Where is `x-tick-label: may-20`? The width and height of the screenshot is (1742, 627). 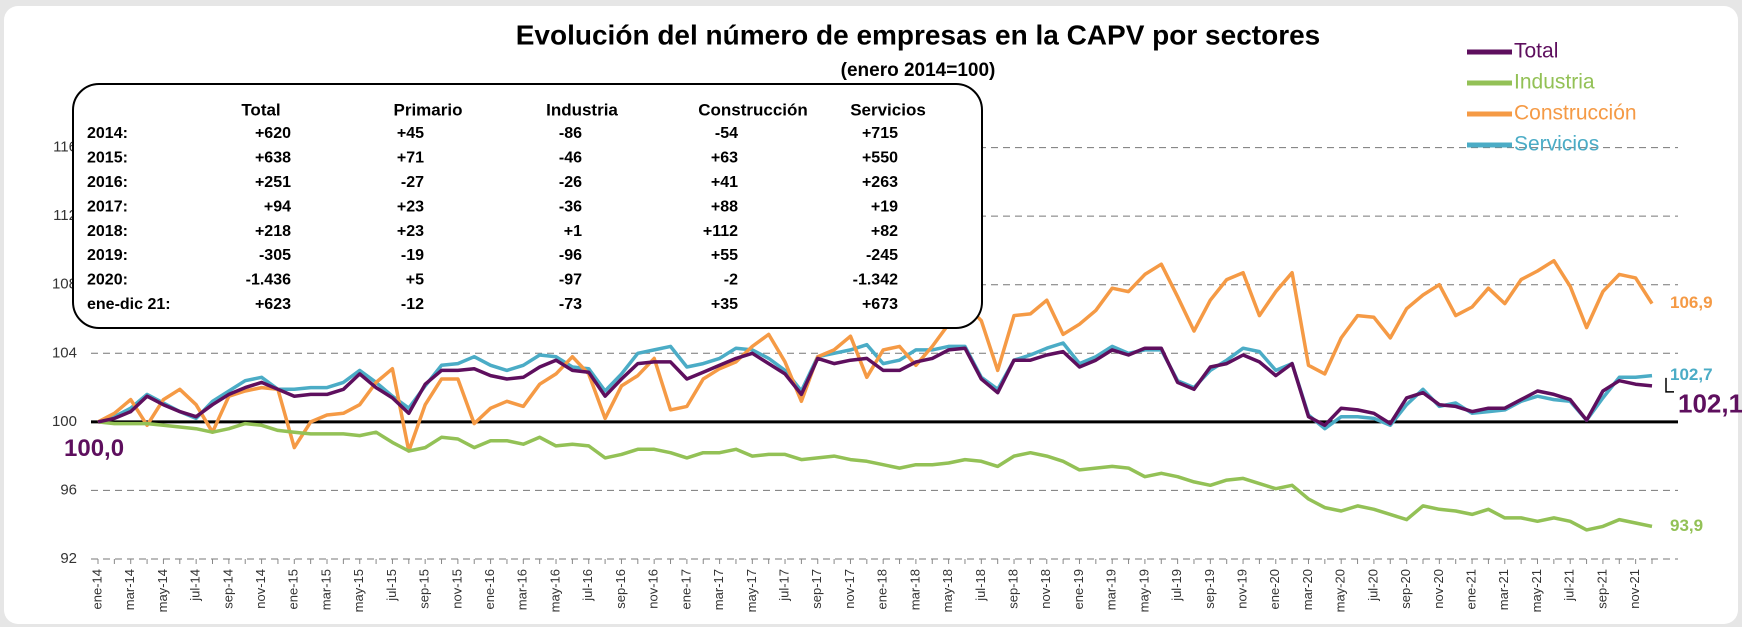
x-tick-label: may-20 is located at coordinates (1340, 590).